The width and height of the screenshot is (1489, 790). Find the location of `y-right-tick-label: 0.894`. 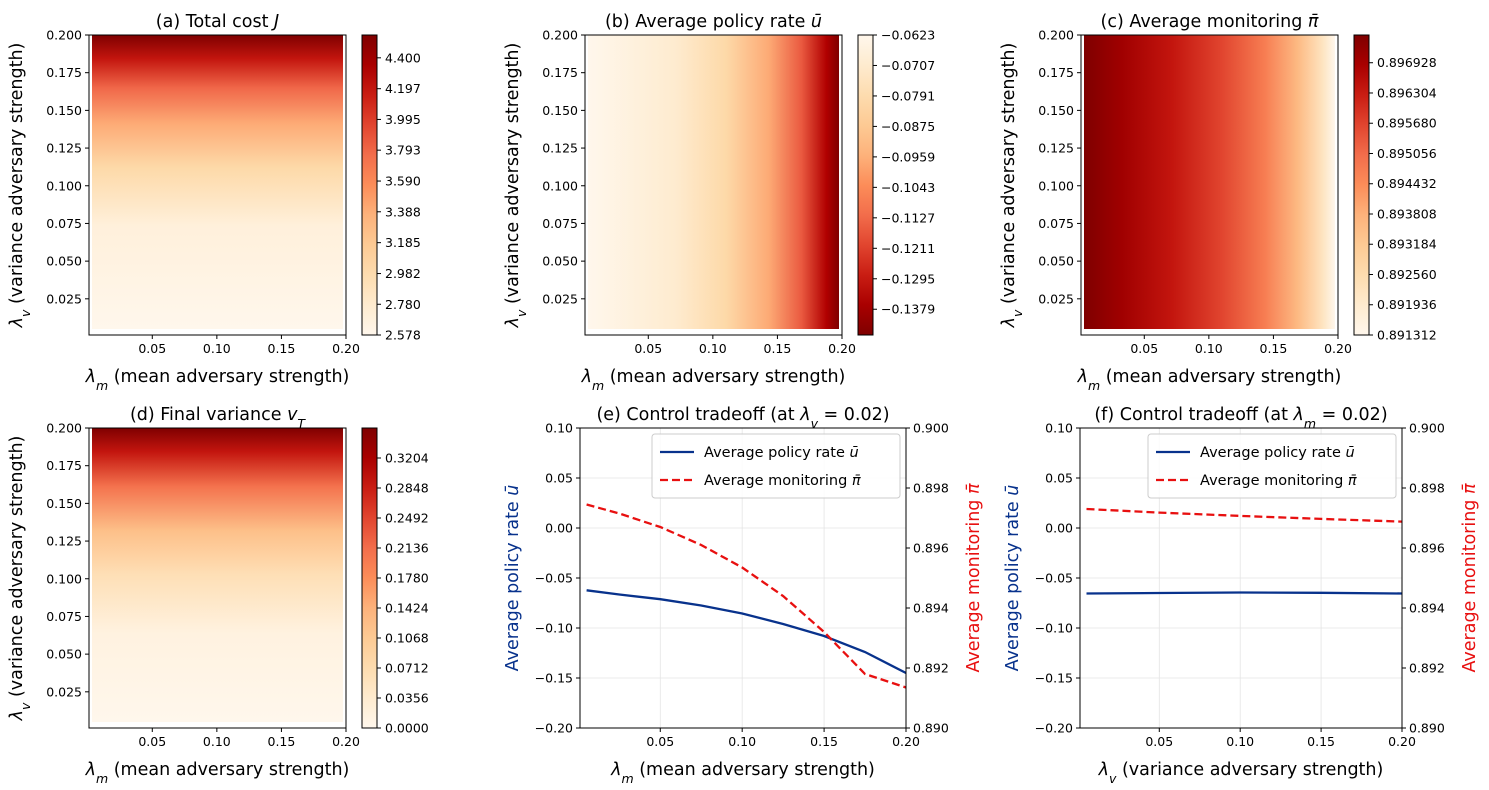

y-right-tick-label: 0.894 is located at coordinates (931, 608).